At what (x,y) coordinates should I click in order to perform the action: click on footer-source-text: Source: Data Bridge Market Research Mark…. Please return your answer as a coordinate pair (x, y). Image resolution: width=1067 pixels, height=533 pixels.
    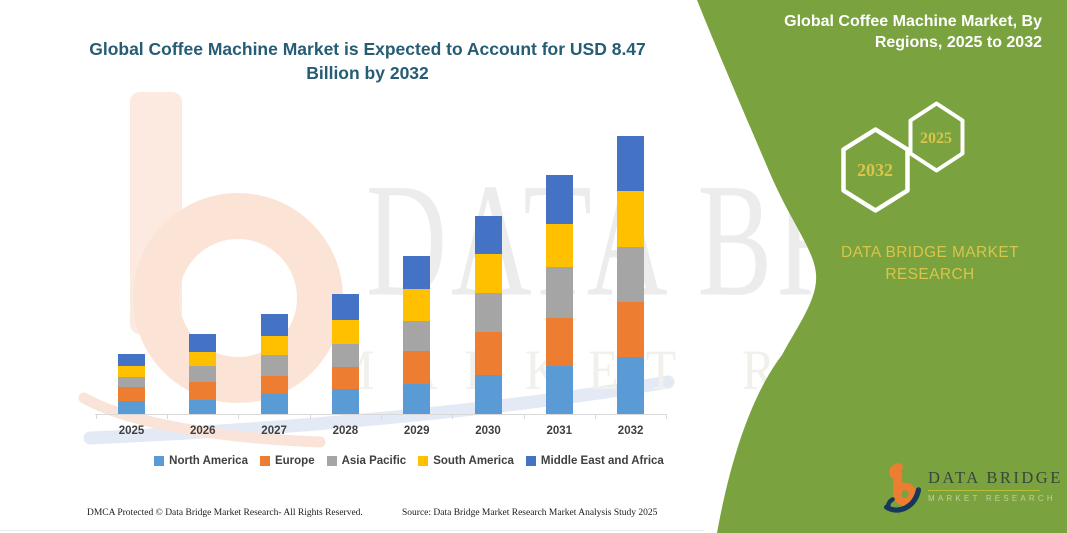
    Looking at the image, I should click on (530, 513).